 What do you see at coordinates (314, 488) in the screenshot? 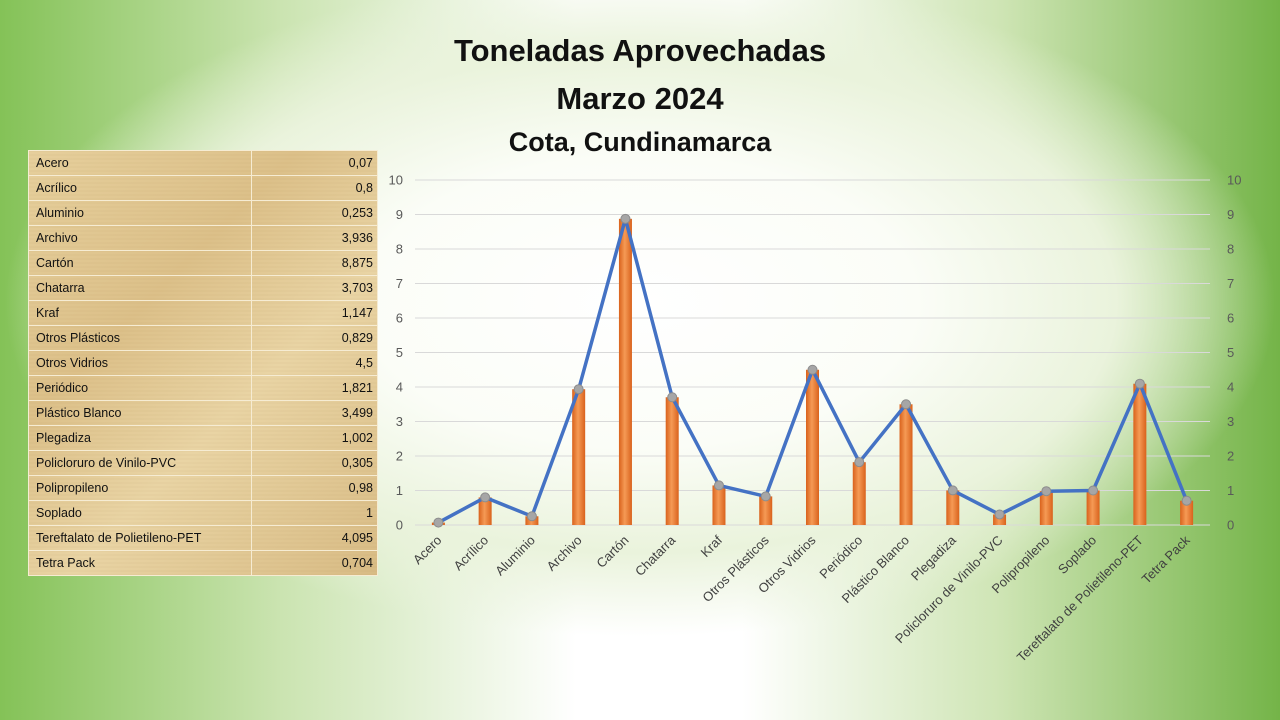
I see `table-cell-tonnes: 0,98` at bounding box center [314, 488].